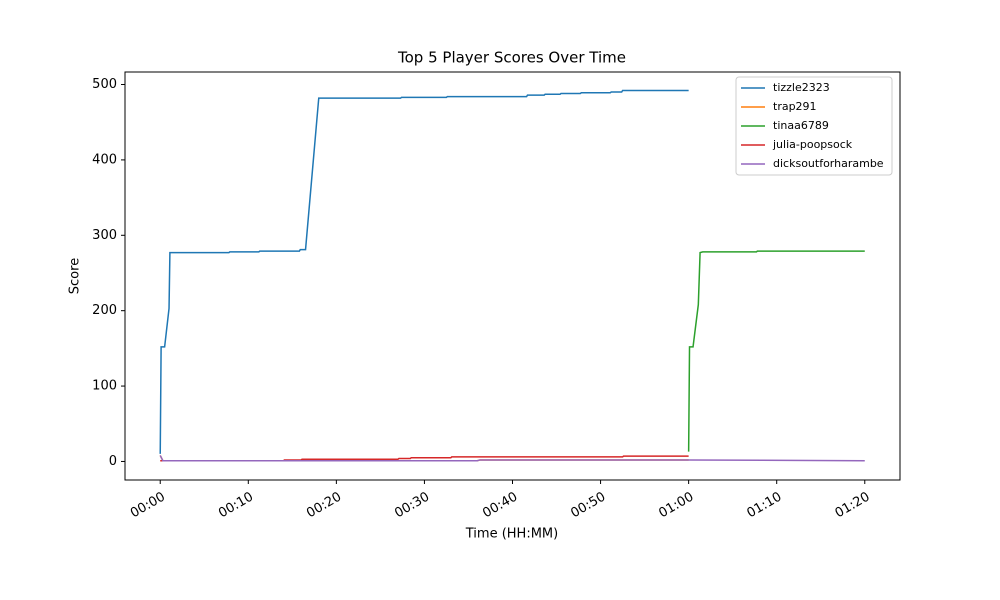 The width and height of the screenshot is (1000, 600). I want to click on legend-label: trap291, so click(795, 106).